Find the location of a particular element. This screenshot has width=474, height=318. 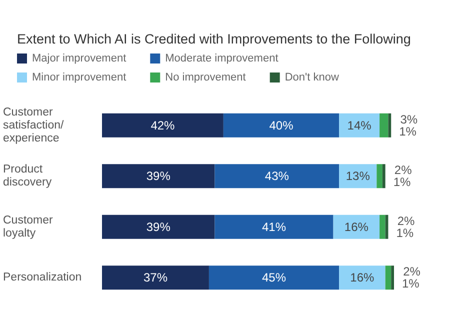

legend-label: Don't know is located at coordinates (311, 78).